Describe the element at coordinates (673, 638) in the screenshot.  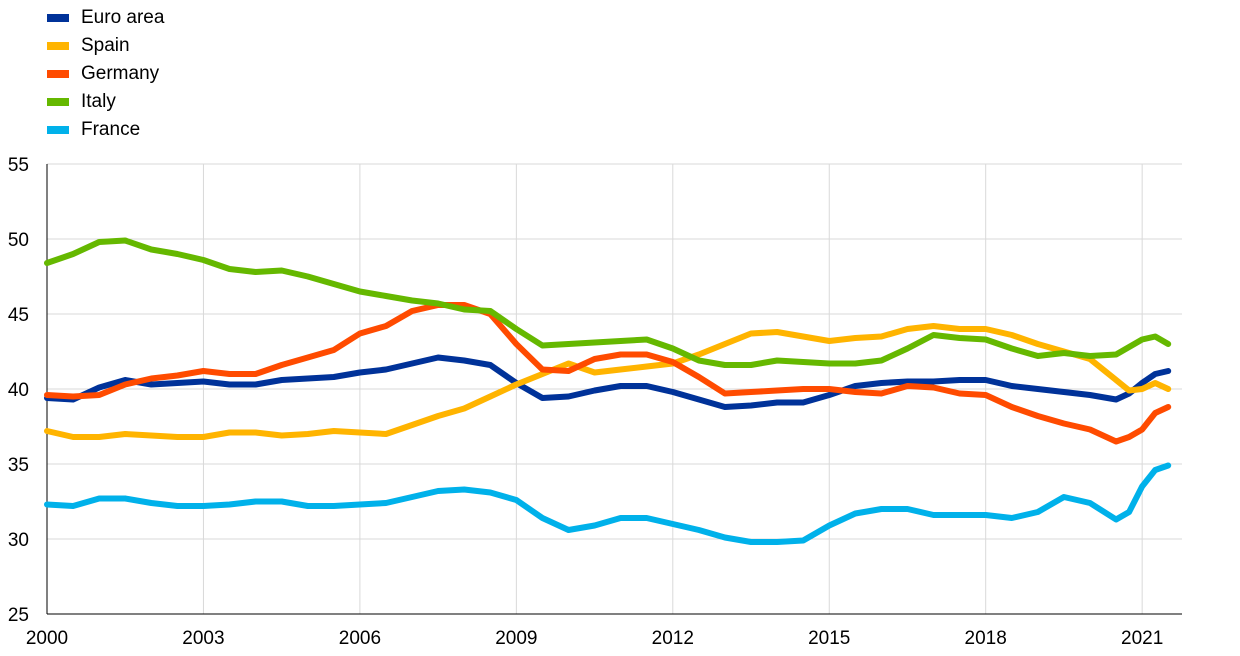
I see `x-tick-label: 2012` at that location.